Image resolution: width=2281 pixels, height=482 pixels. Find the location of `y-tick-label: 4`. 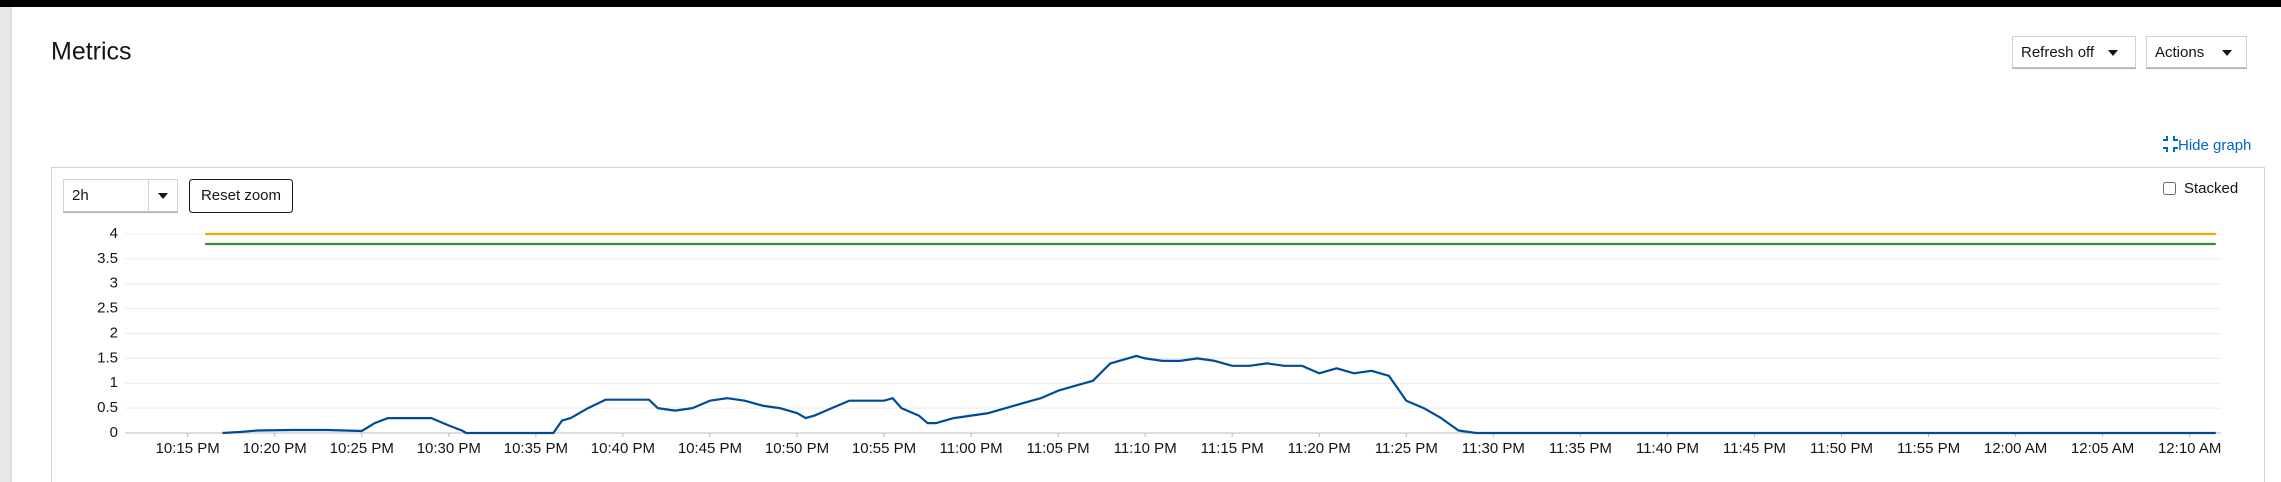

y-tick-label: 4 is located at coordinates (114, 233).